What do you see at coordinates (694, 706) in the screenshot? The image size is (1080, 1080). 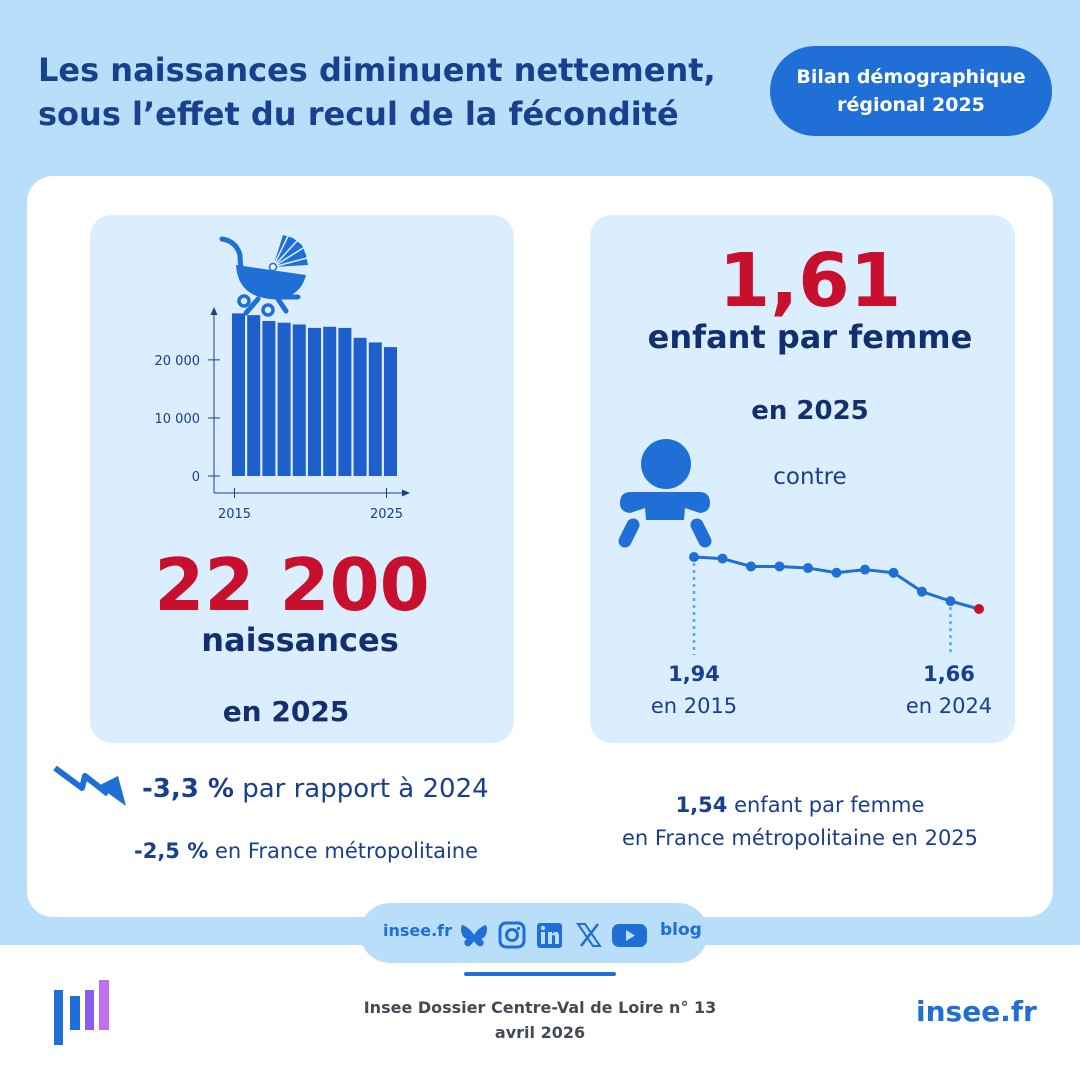 I see `fertility-start-year: en 2015` at bounding box center [694, 706].